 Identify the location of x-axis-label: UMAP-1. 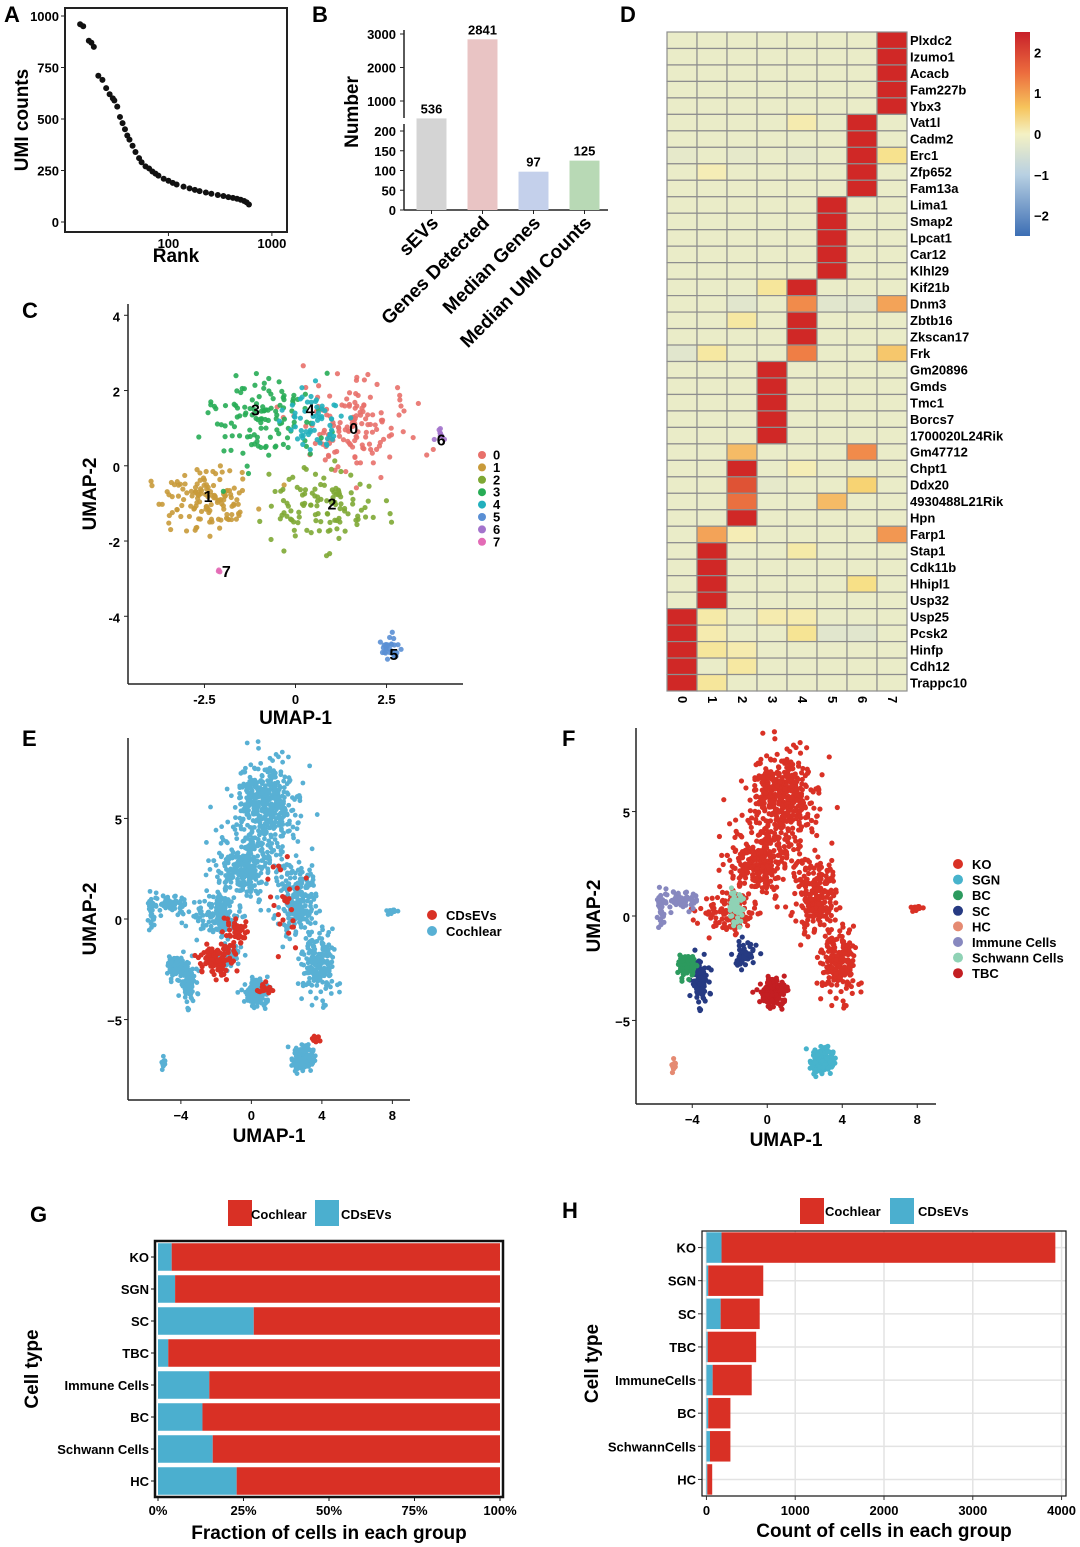
(269, 1136).